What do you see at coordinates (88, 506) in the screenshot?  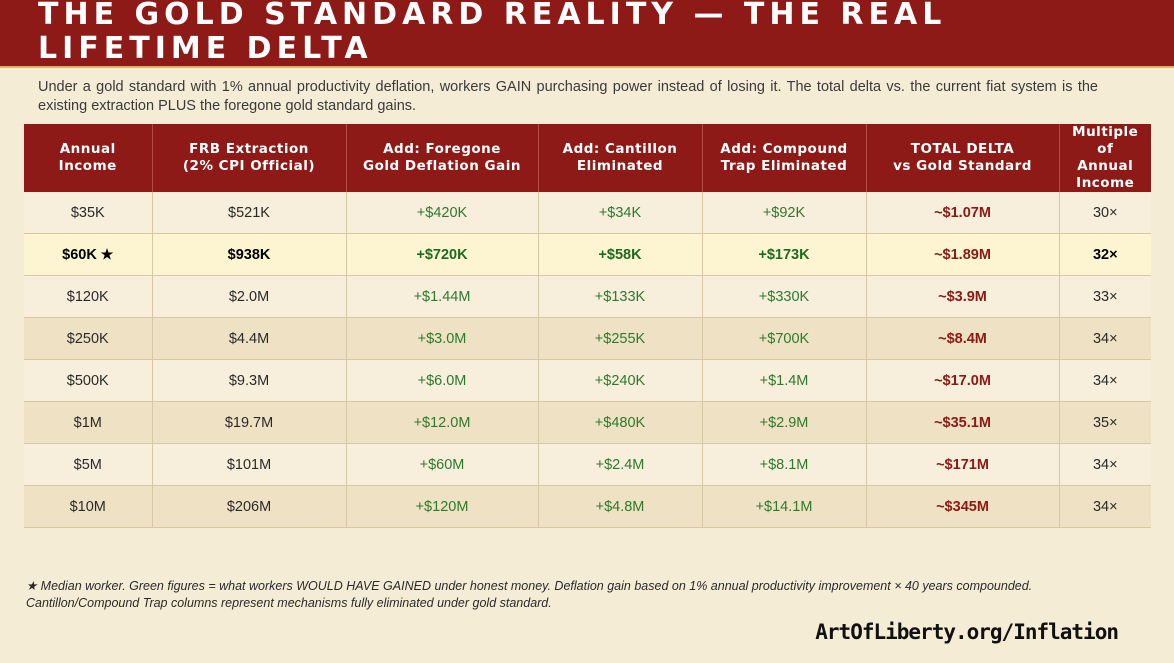 I see `cell-income: $10M` at bounding box center [88, 506].